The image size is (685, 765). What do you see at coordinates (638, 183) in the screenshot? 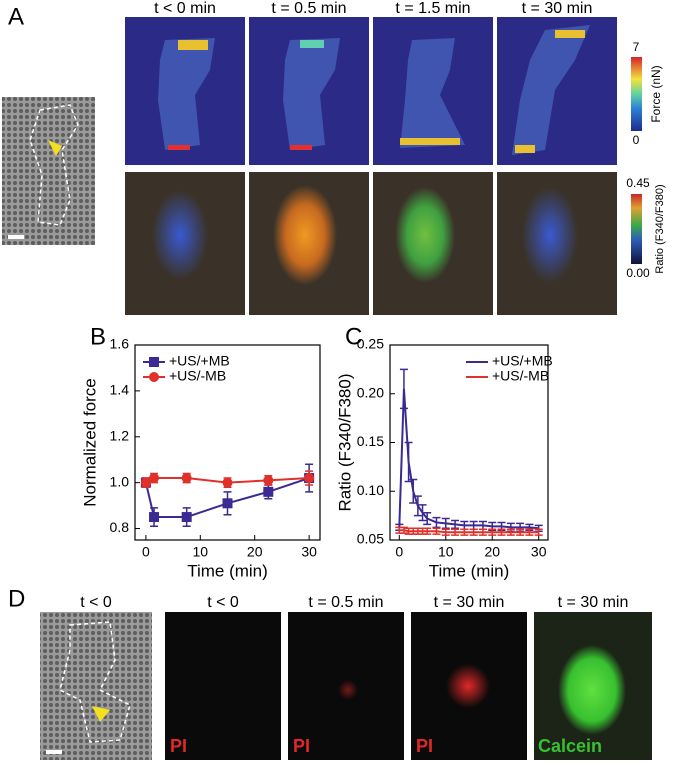
I see `colorbar-max: 0.45` at bounding box center [638, 183].